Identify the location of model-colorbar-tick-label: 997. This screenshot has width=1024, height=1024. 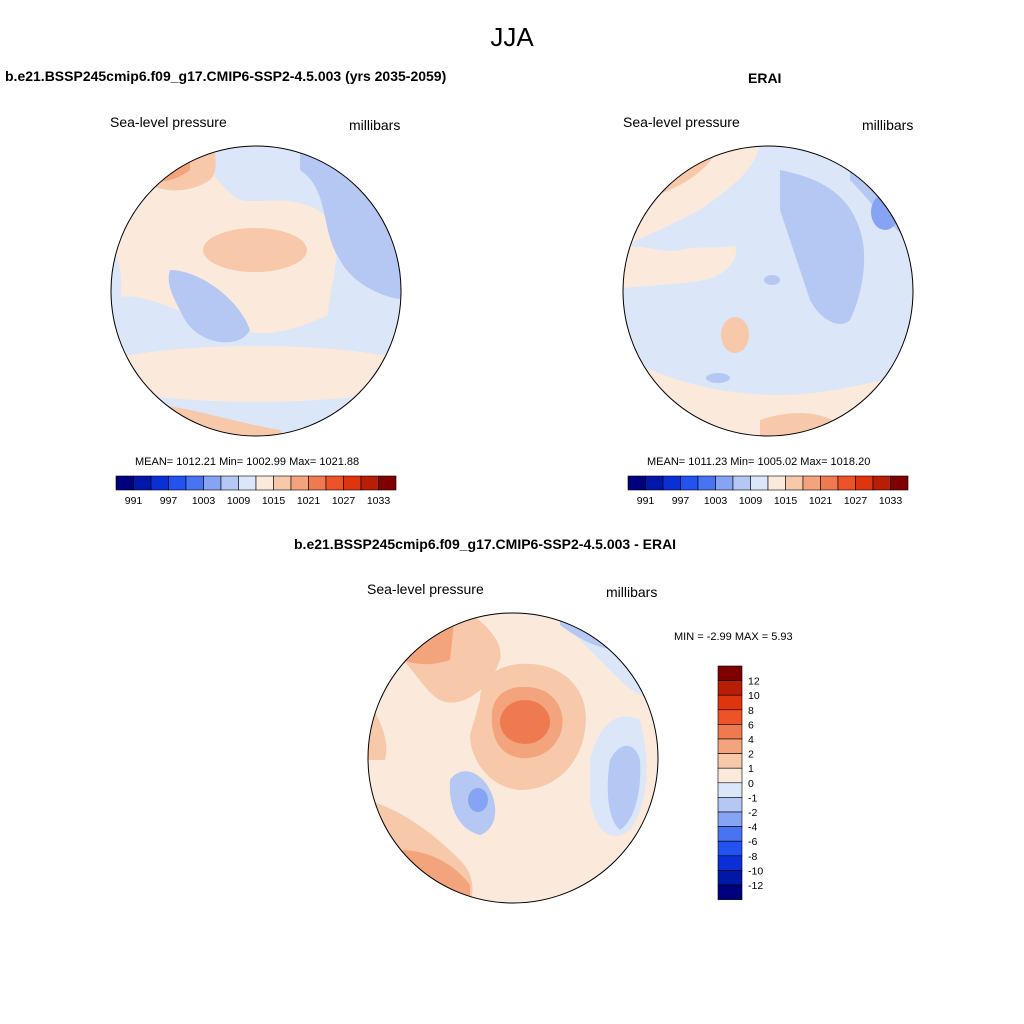
(169, 501).